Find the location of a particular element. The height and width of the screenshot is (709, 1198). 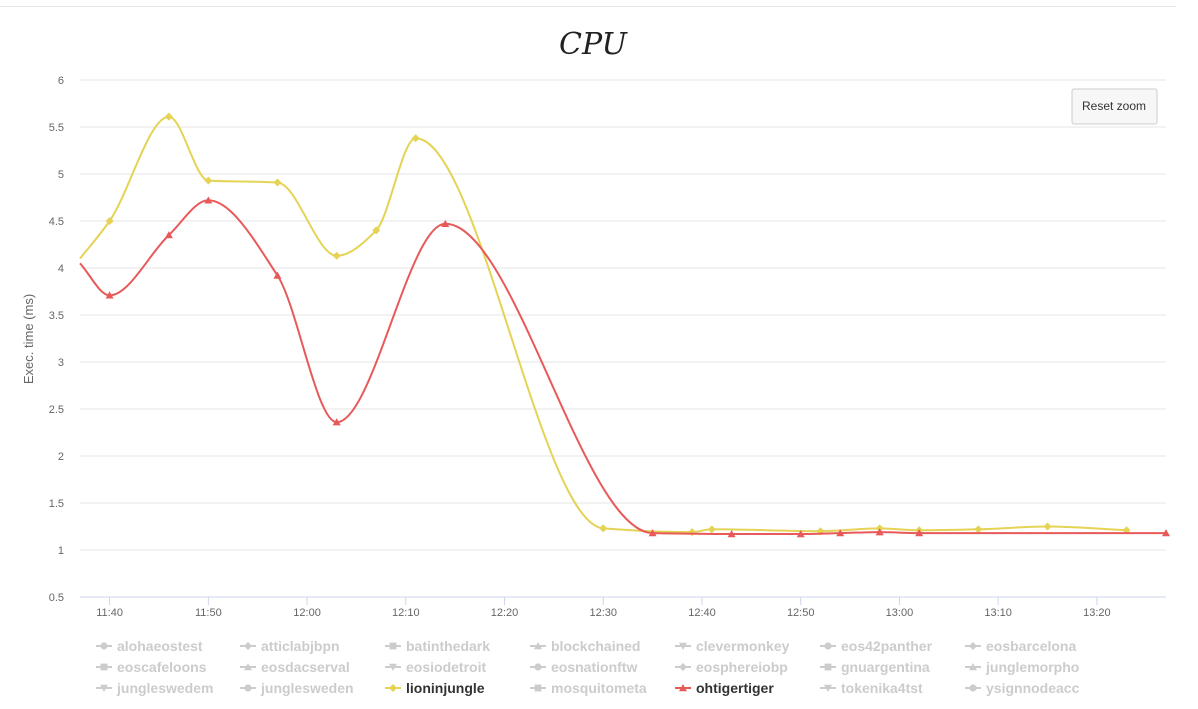

legend-item-eoscafeloons: eoscafeloons is located at coordinates (151, 667).